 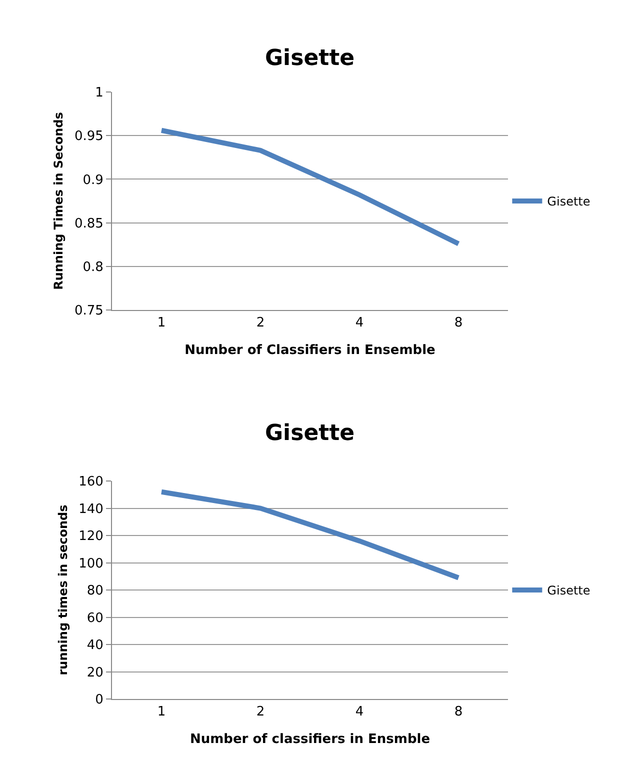 I want to click on y-tick-label: 100, so click(x=91, y=564).